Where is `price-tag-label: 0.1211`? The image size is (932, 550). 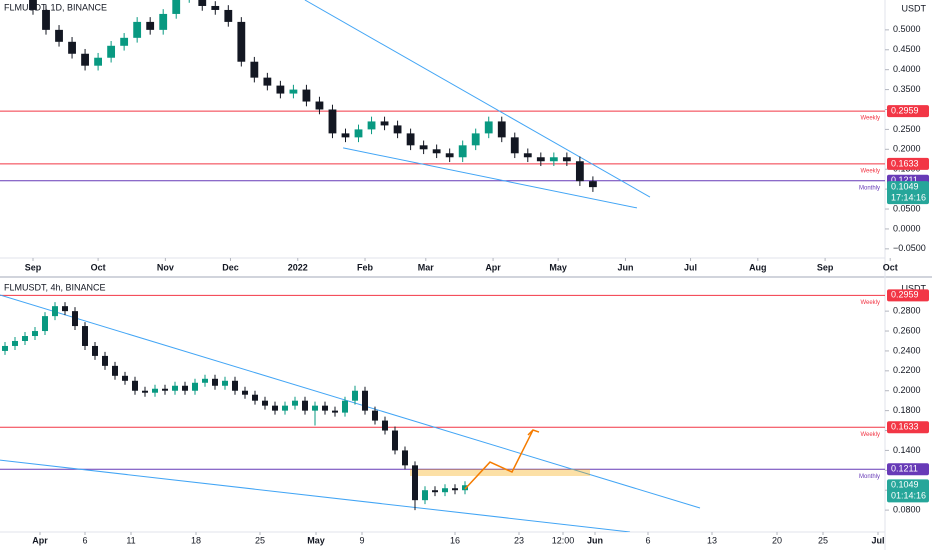 price-tag-label: 0.1211 is located at coordinates (904, 180).